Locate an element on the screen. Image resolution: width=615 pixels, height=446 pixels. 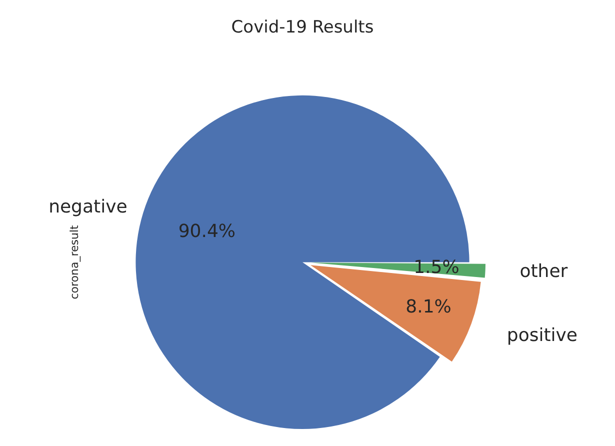
slice-label: negative is located at coordinates (88, 207).